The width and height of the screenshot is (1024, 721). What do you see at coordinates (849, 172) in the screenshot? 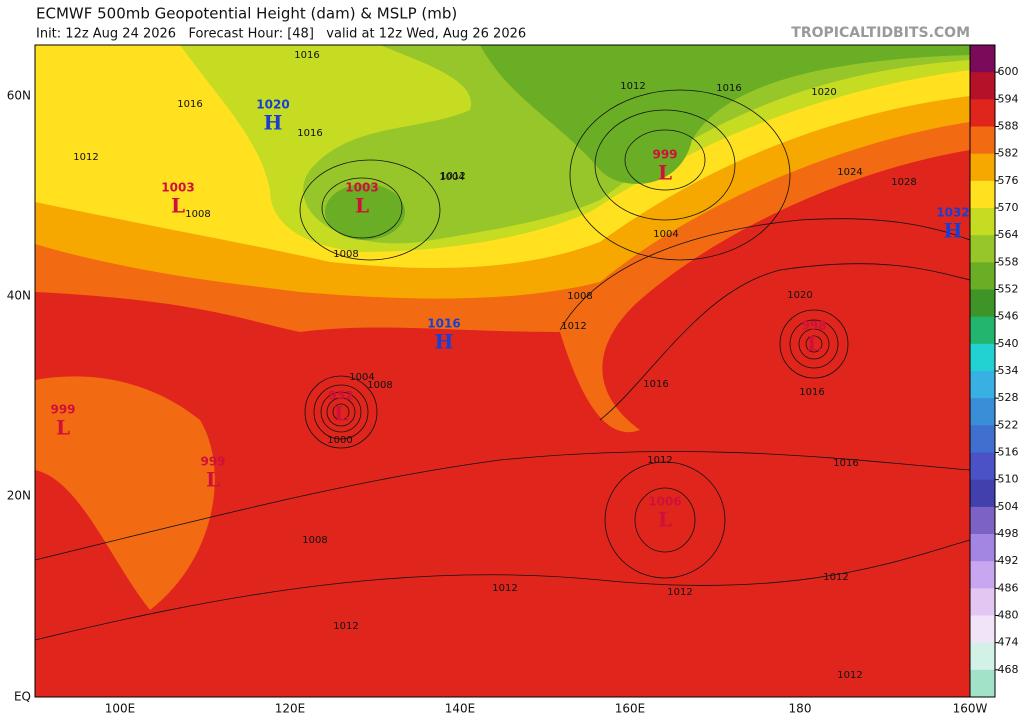
I see `isobar-label: 1024` at bounding box center [849, 172].